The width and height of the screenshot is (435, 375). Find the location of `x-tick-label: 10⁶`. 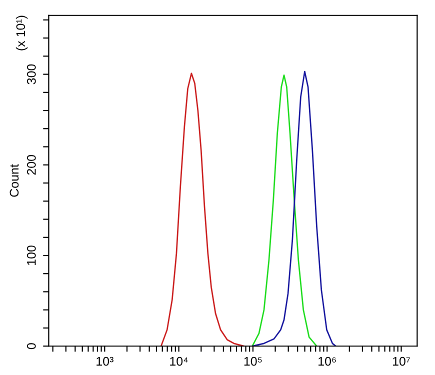

x-tick-label: 10⁶ is located at coordinates (327, 361).